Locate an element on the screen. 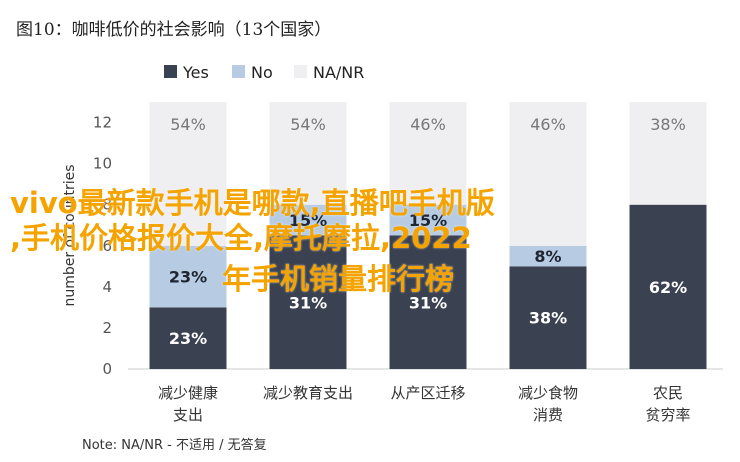 The image size is (740, 462). data-label: 8% is located at coordinates (547, 256).